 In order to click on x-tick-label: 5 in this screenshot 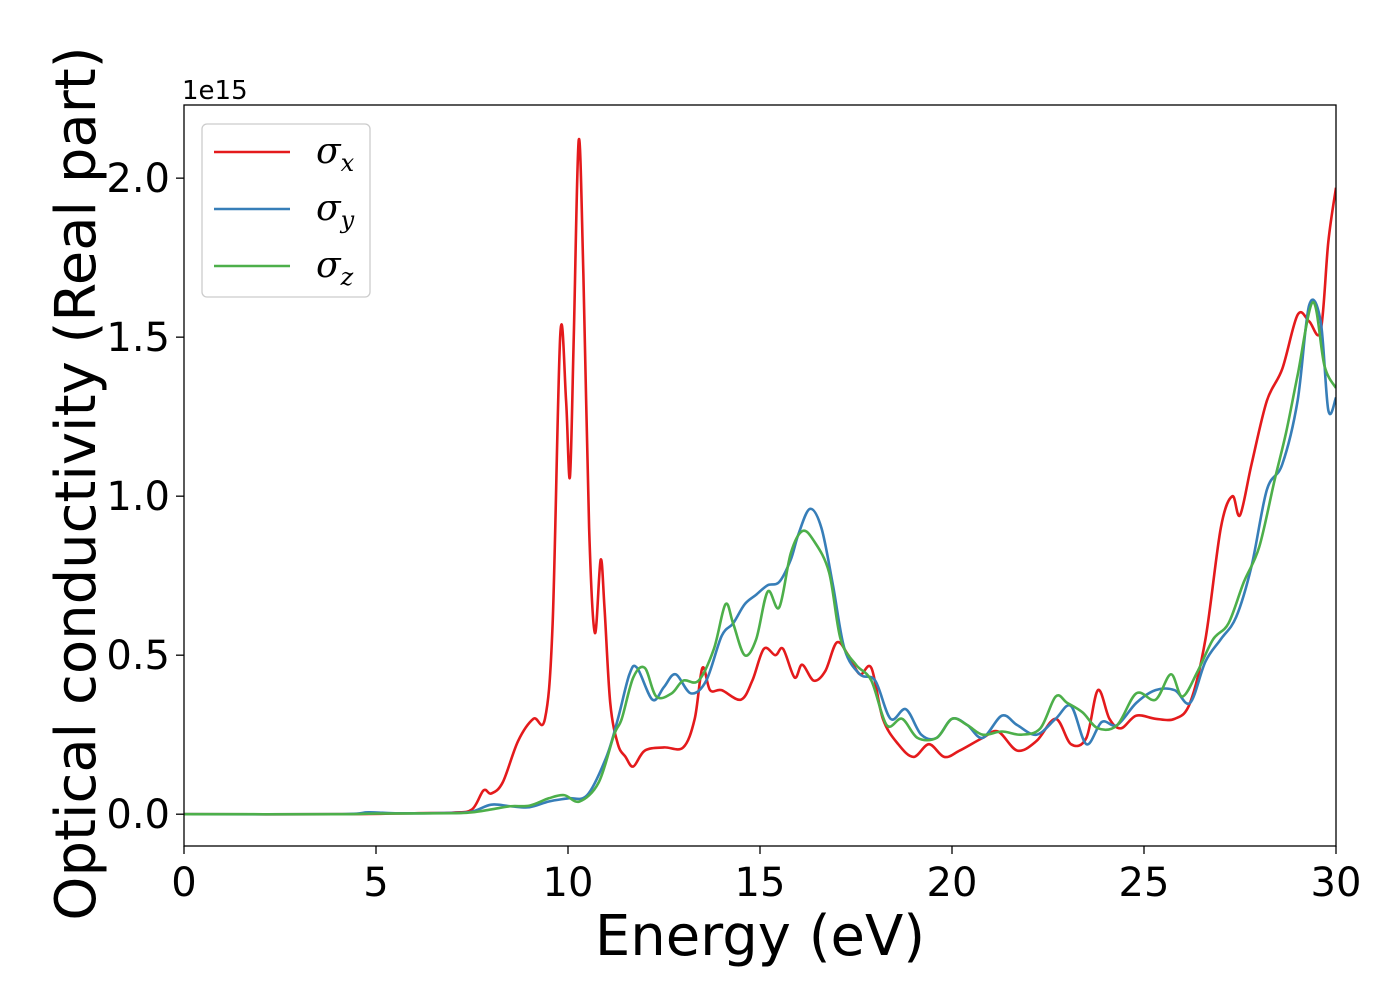, I will do `click(375, 883)`.